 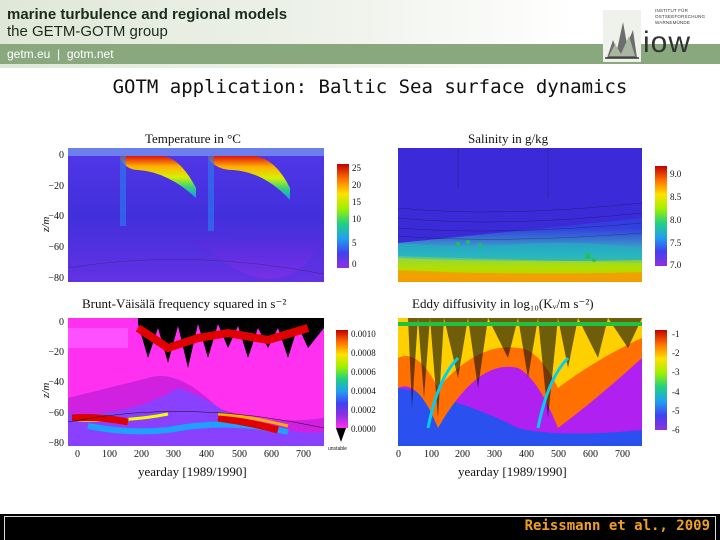 I want to click on brunt-cbar-tick: 0.0010, so click(x=363, y=334).